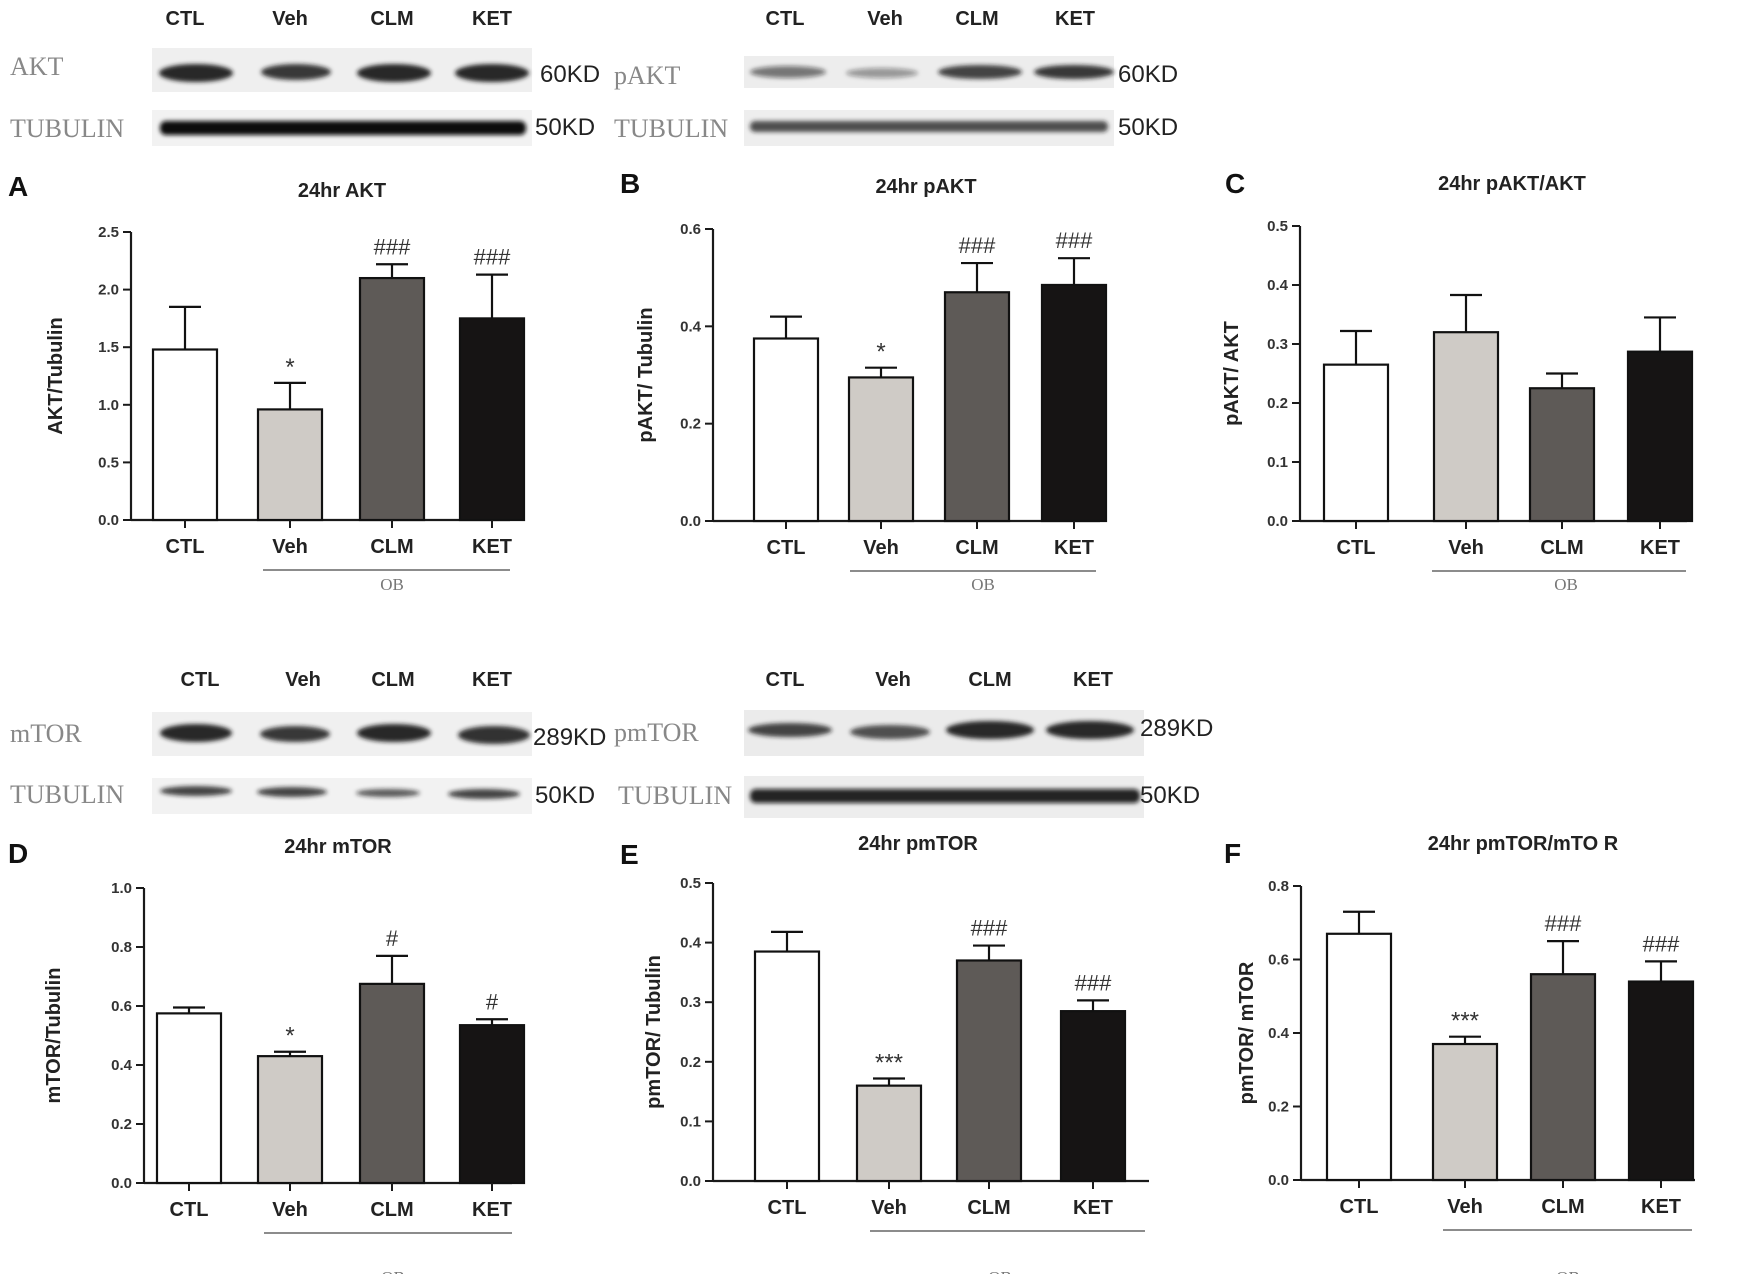 This screenshot has height=1274, width=1743. What do you see at coordinates (108, 290) in the screenshot?
I see `y-tick-label: 2.0` at bounding box center [108, 290].